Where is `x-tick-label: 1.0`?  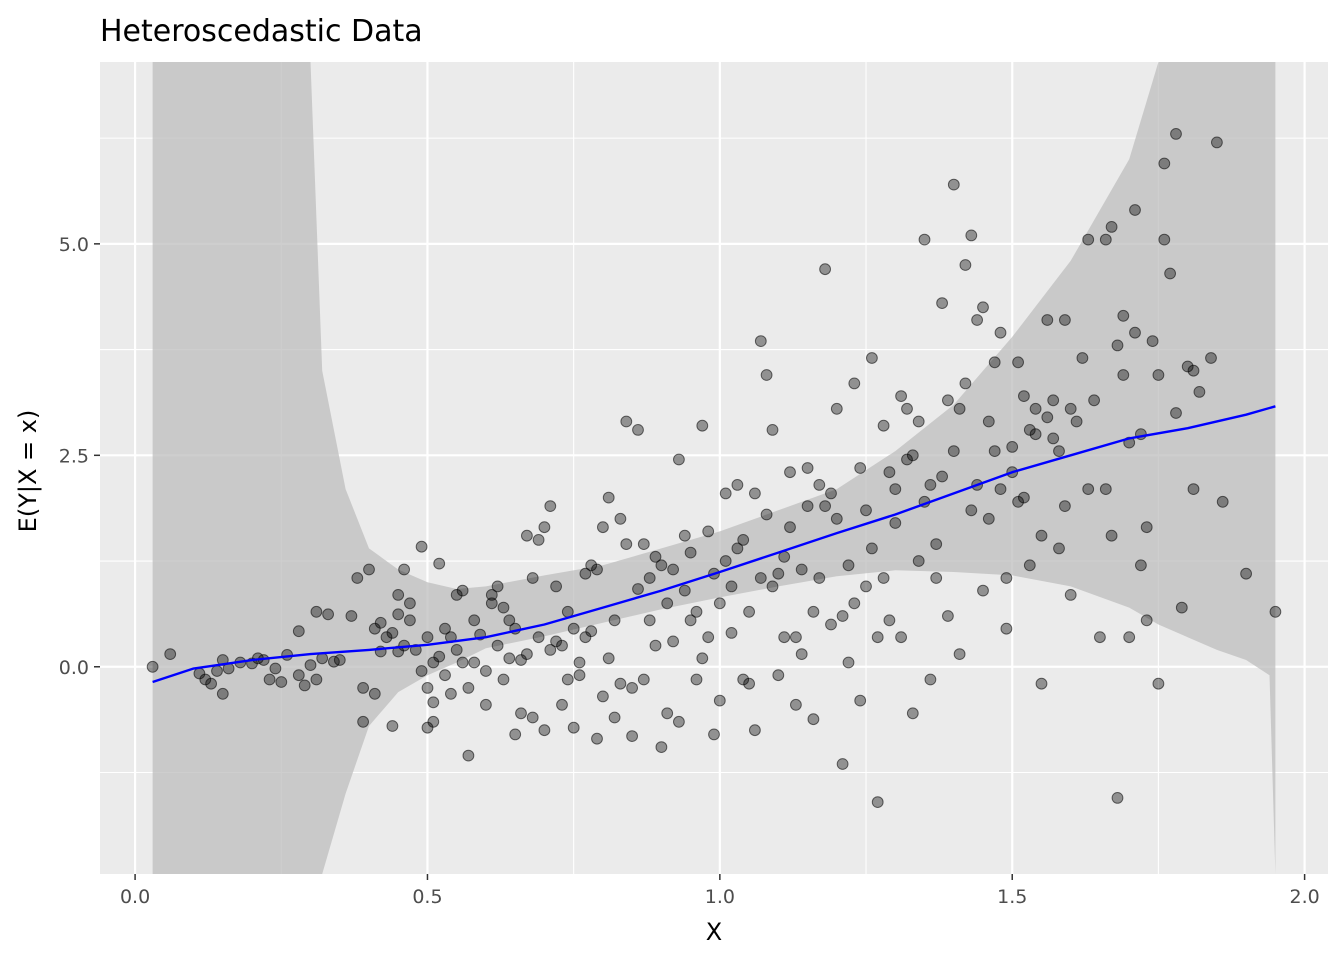
x-tick-label: 1.0 is located at coordinates (720, 897).